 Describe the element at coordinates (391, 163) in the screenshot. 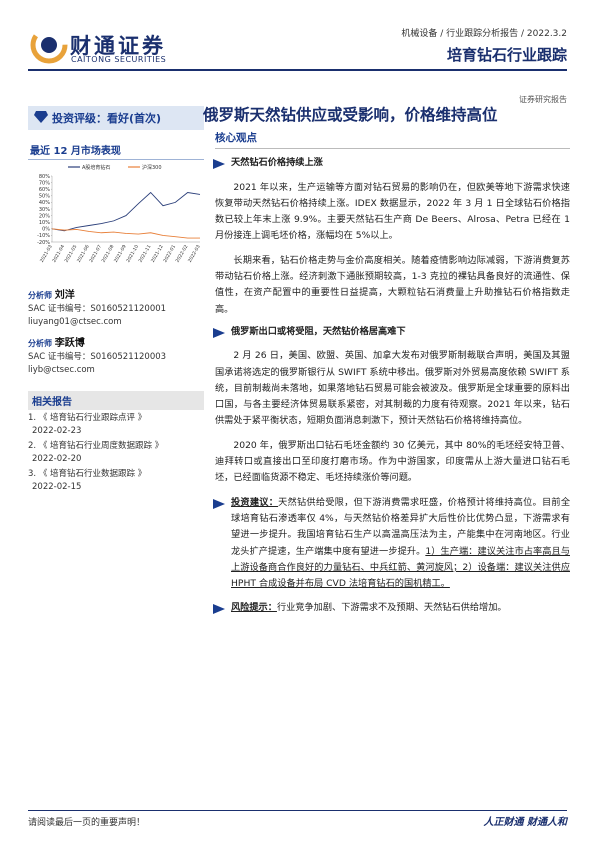

I see `section-heading: 天然钻石价格持续上涨` at that location.